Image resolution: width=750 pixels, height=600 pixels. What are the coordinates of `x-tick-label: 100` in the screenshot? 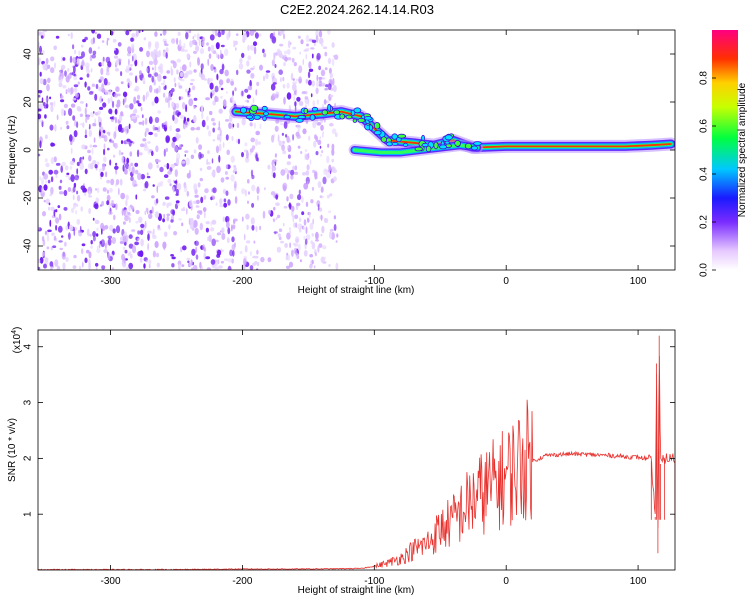 It's located at (638, 581).